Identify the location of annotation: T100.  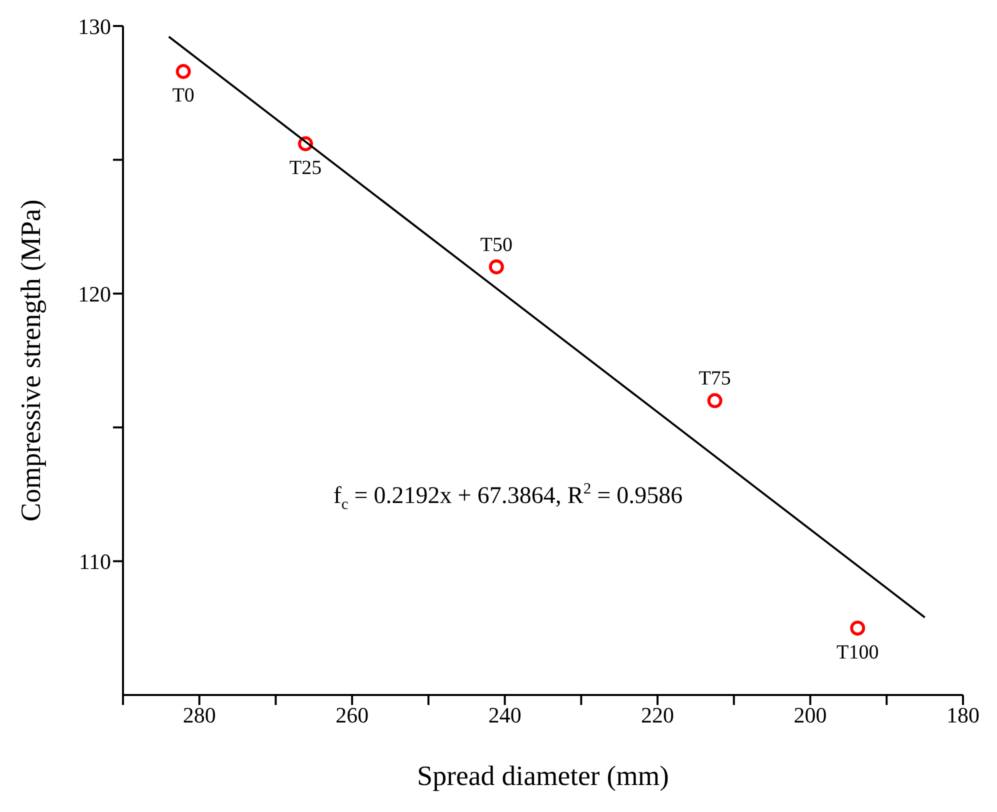
(857, 652).